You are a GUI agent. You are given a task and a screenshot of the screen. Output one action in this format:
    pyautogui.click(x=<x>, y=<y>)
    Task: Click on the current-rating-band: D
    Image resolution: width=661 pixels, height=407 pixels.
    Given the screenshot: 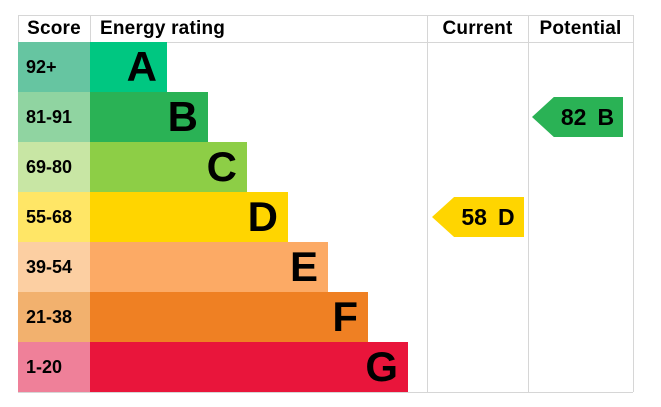 What is the action you would take?
    pyautogui.click(x=506, y=216)
    